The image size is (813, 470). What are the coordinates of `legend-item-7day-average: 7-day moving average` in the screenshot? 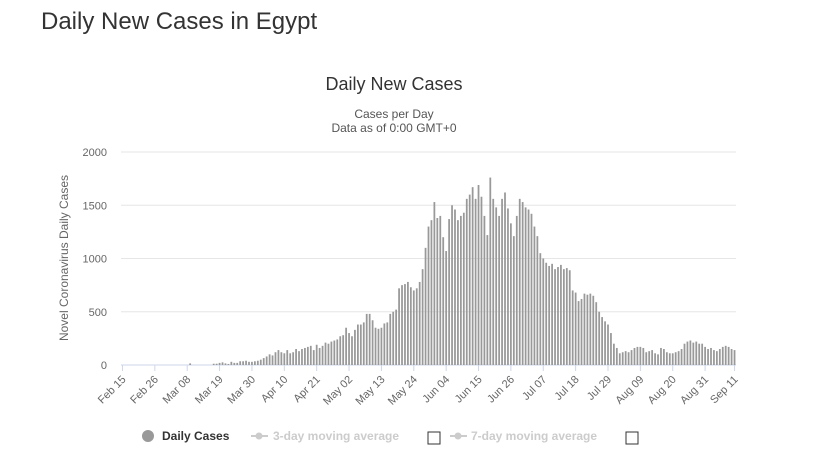 It's located at (523, 436).